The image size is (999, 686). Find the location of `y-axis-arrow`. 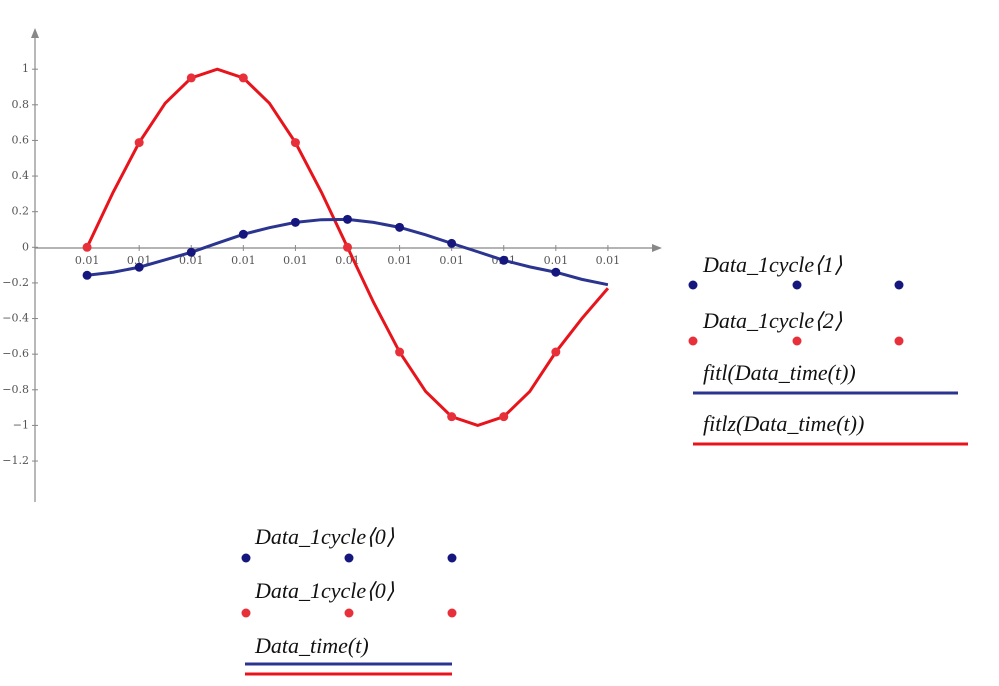

y-axis-arrow is located at coordinates (35, 33).